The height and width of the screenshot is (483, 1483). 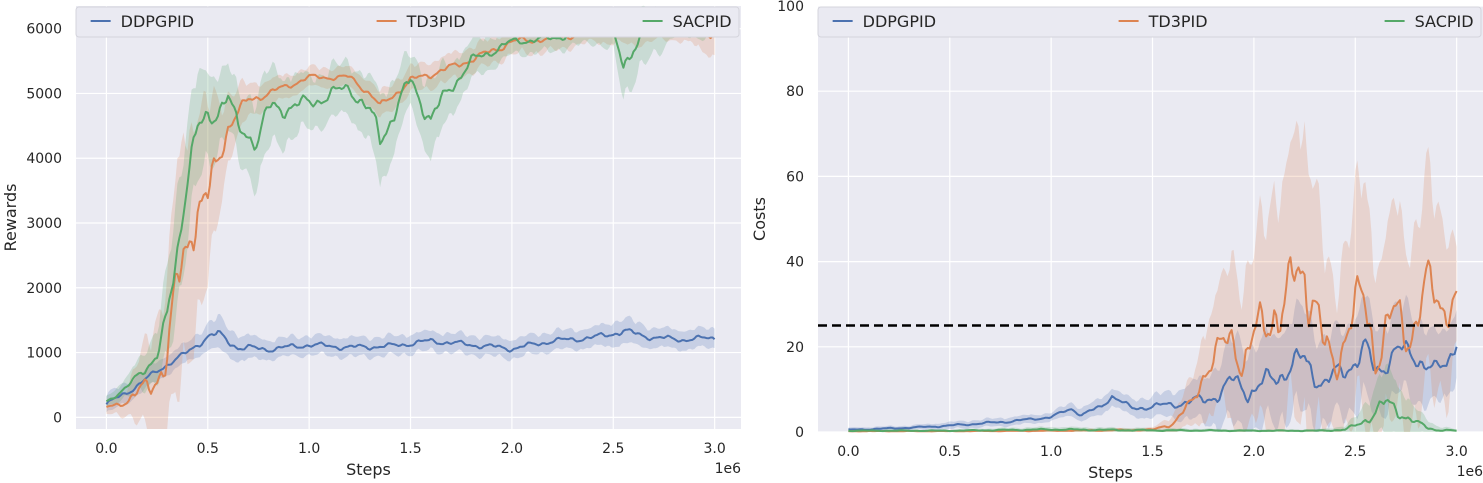 What do you see at coordinates (44, 354) in the screenshot?
I see `y-tick-label: 1000` at bounding box center [44, 354].